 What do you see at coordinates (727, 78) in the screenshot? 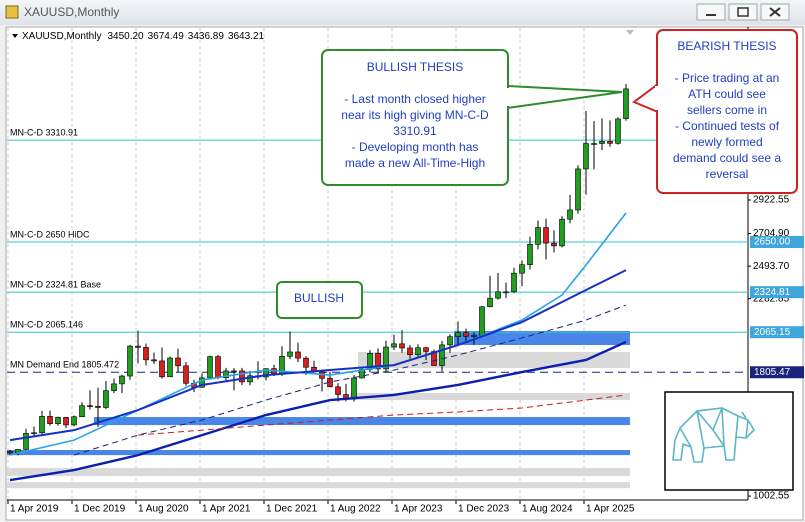
I see `bearish-thesis-line: - Price trading at an` at bounding box center [727, 78].